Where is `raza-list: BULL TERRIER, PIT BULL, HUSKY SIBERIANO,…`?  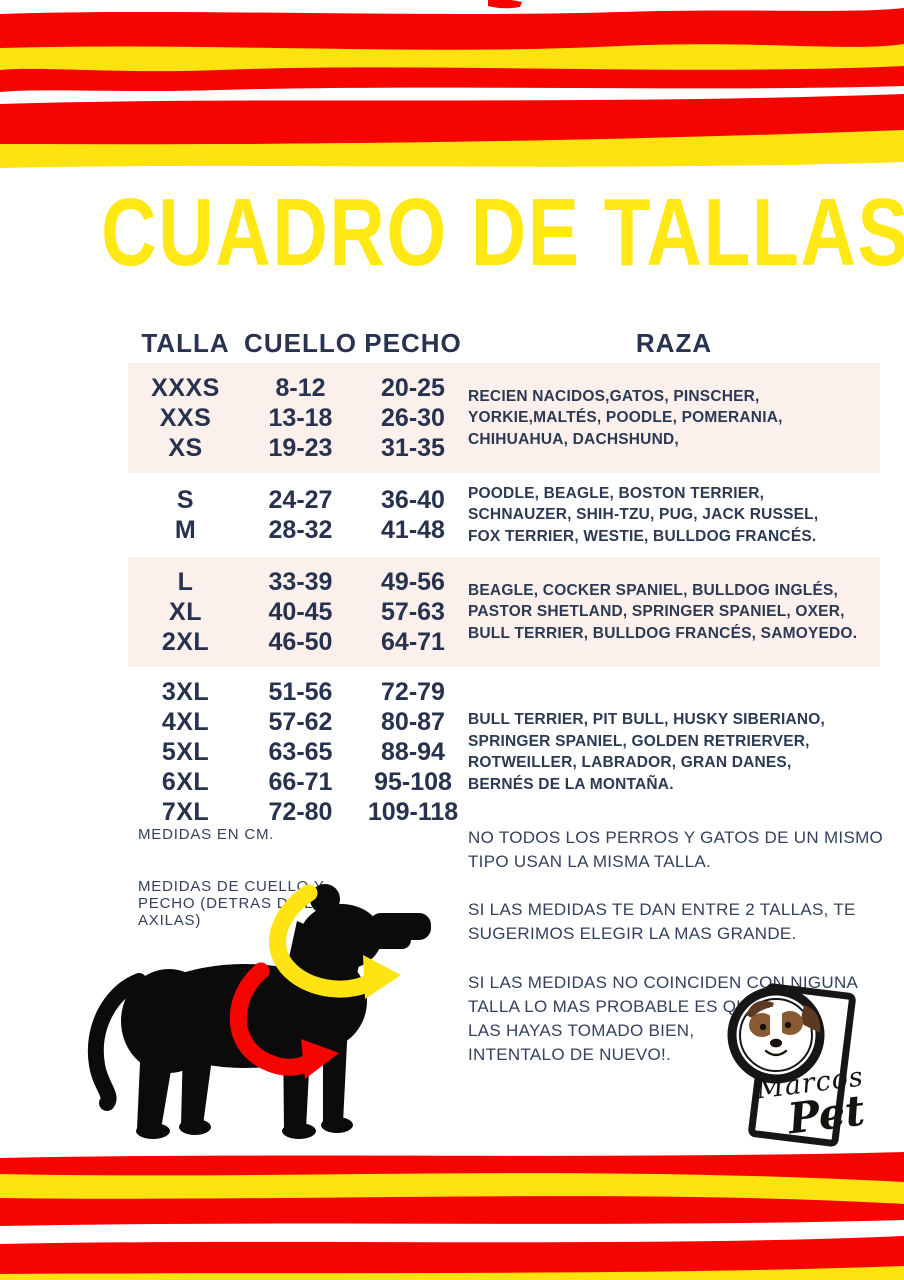 raza-list: BULL TERRIER, PIT BULL, HUSKY SIBERIANO,… is located at coordinates (647, 752).